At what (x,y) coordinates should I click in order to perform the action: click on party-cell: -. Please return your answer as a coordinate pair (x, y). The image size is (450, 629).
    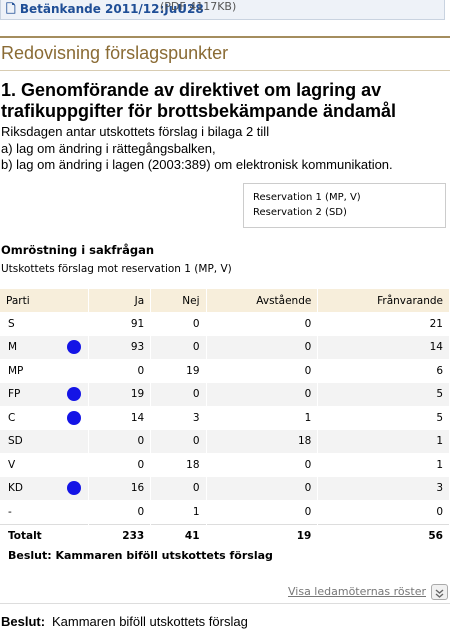
    Looking at the image, I should click on (44, 512).